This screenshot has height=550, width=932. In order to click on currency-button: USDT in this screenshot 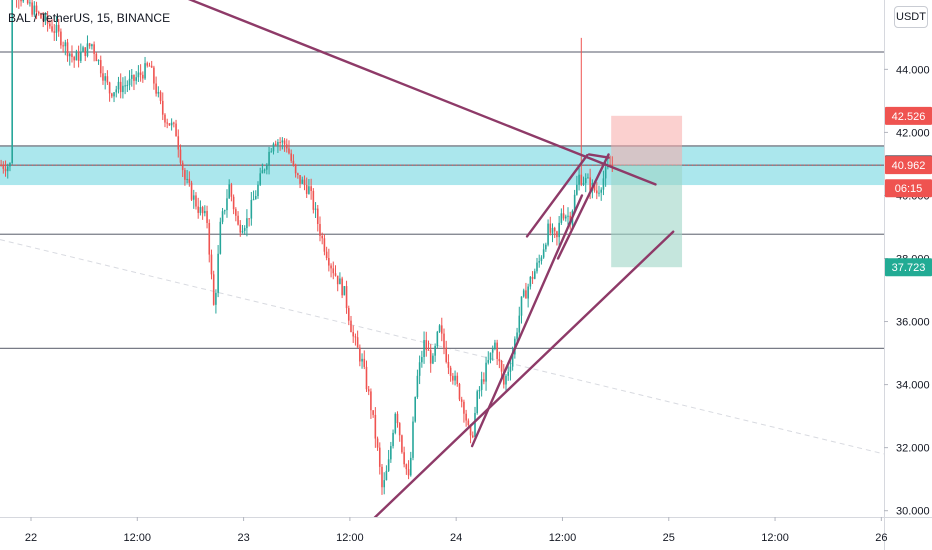, I will do `click(911, 17)`.